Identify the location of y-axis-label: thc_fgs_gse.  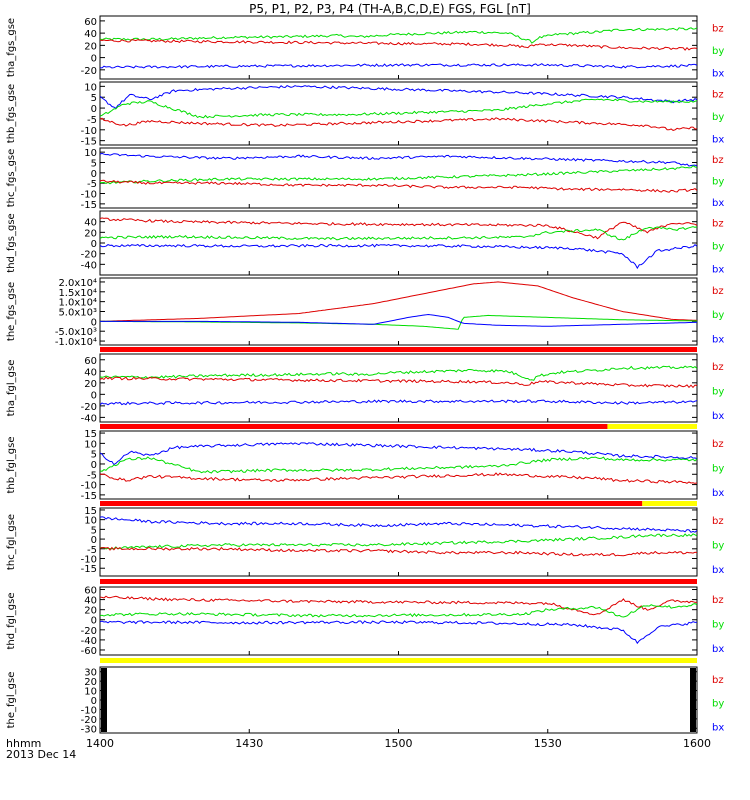
(11, 178).